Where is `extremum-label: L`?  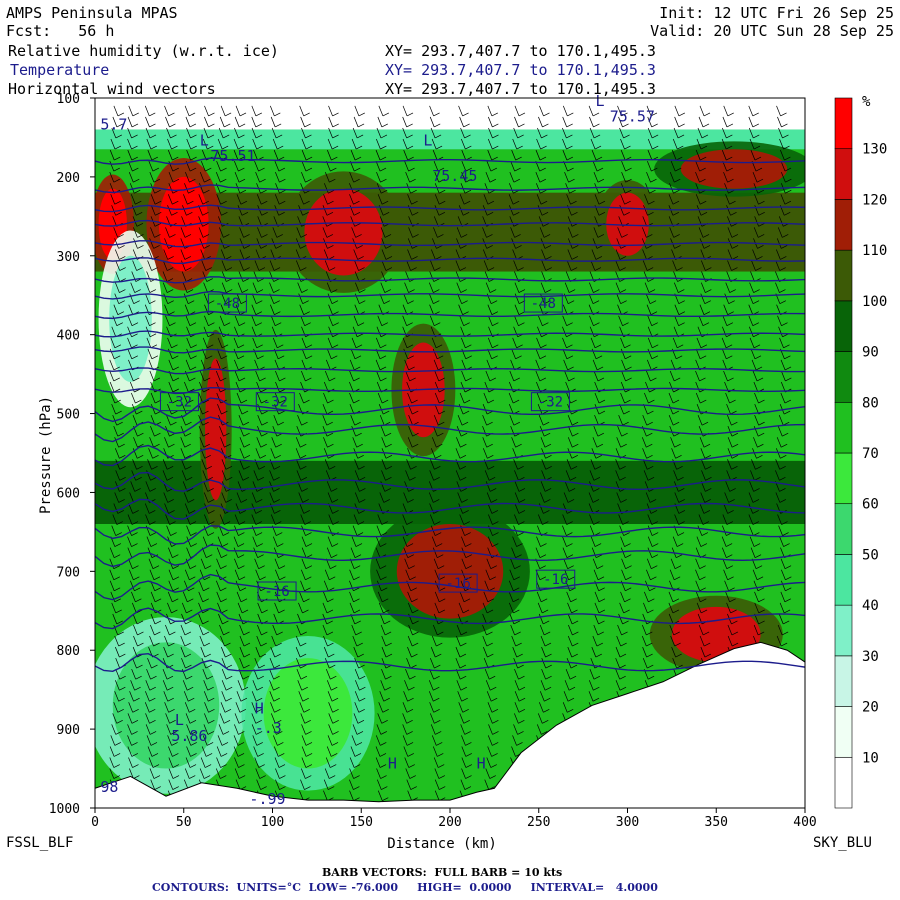
extremum-label: L is located at coordinates (179, 720).